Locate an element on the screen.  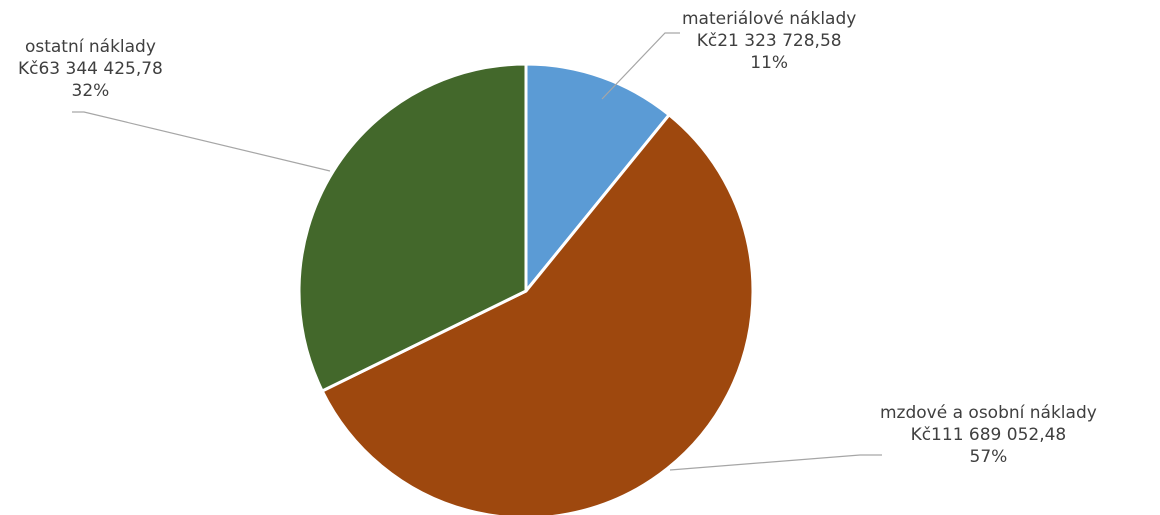
slice-percent: 32% is located at coordinates (90, 91).